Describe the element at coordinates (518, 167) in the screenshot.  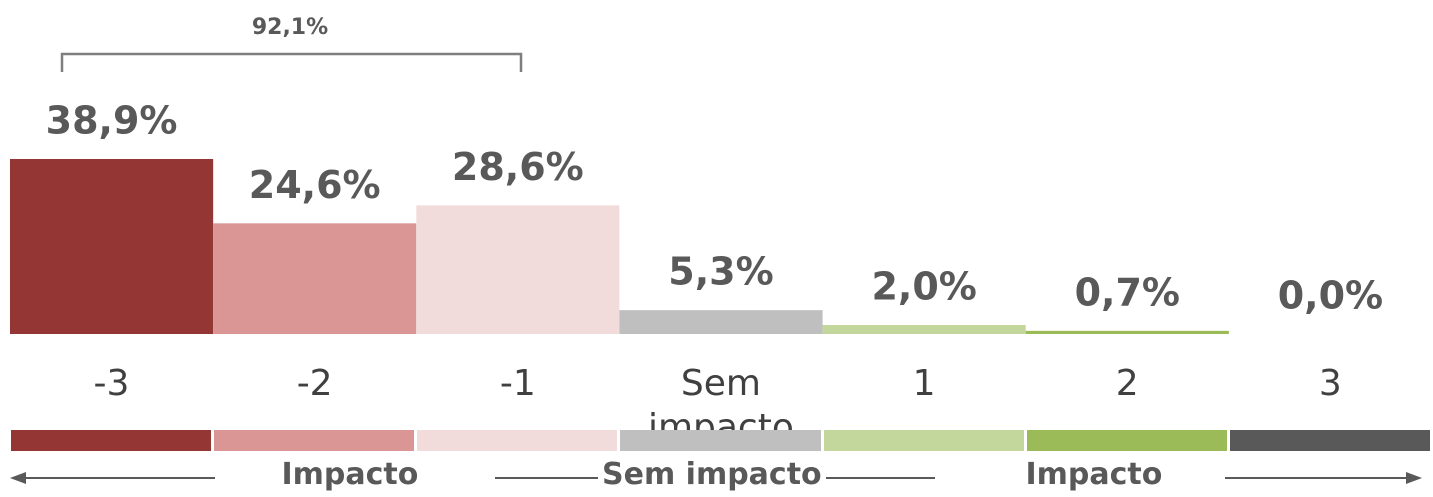
I see `value-label: 28,6%` at that location.